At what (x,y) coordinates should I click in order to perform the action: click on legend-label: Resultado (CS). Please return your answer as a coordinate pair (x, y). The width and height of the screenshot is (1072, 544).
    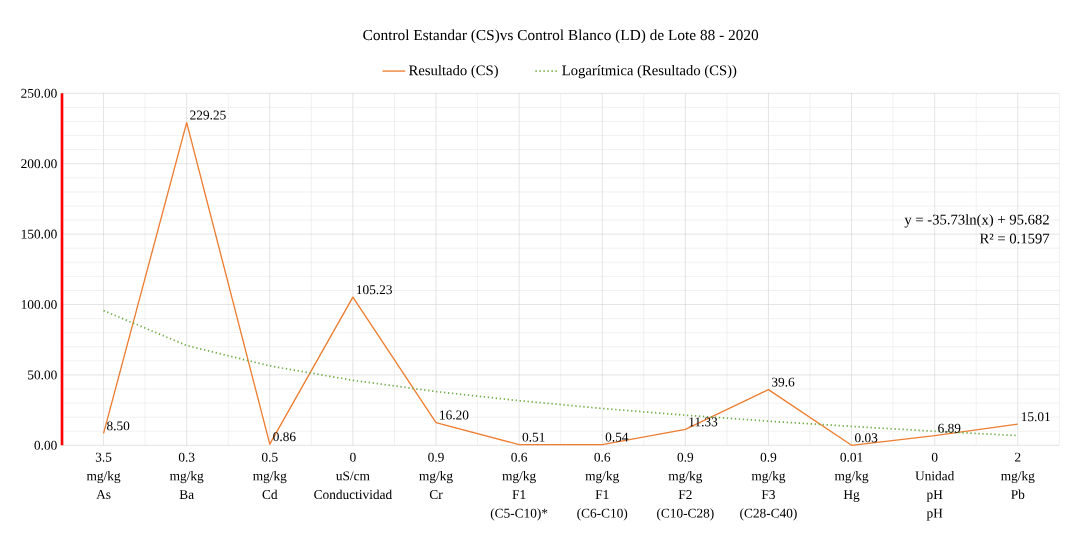
    Looking at the image, I should click on (453, 72).